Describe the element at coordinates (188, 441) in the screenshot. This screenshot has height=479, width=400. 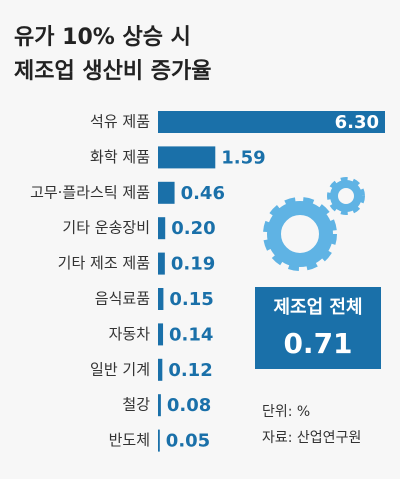
I see `value-label: 0.05` at that location.